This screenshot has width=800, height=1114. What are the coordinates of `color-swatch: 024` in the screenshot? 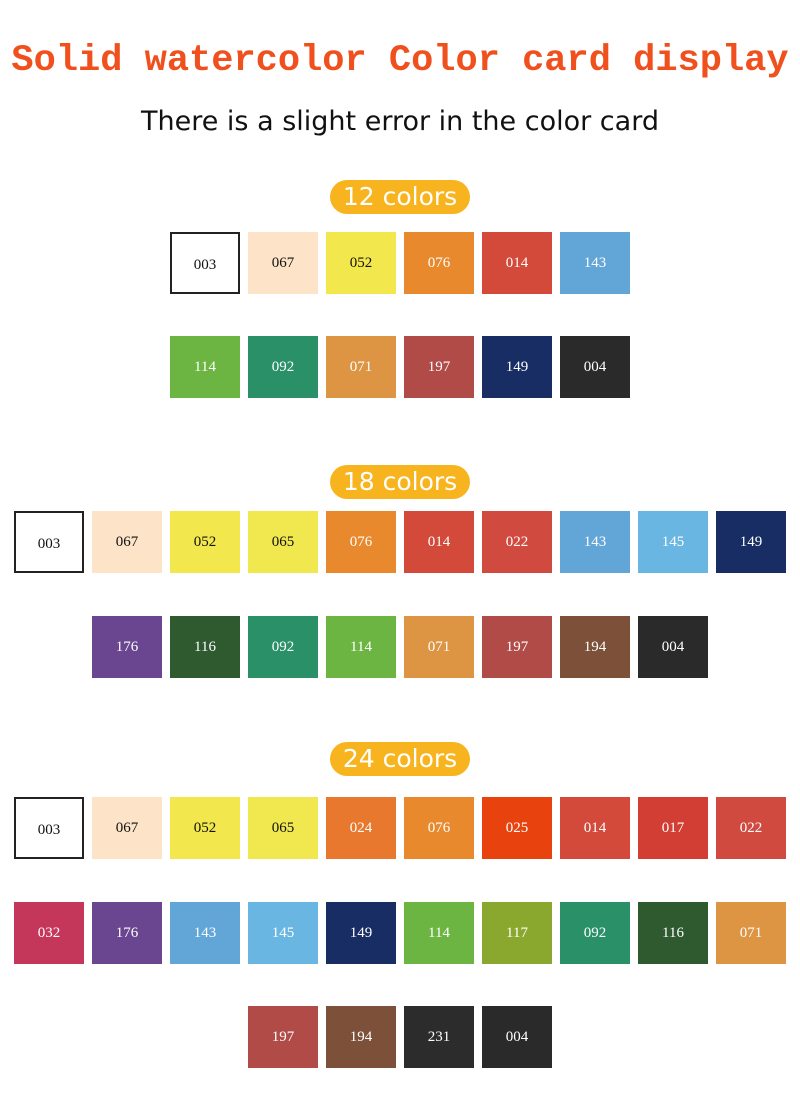 It's located at (361, 828).